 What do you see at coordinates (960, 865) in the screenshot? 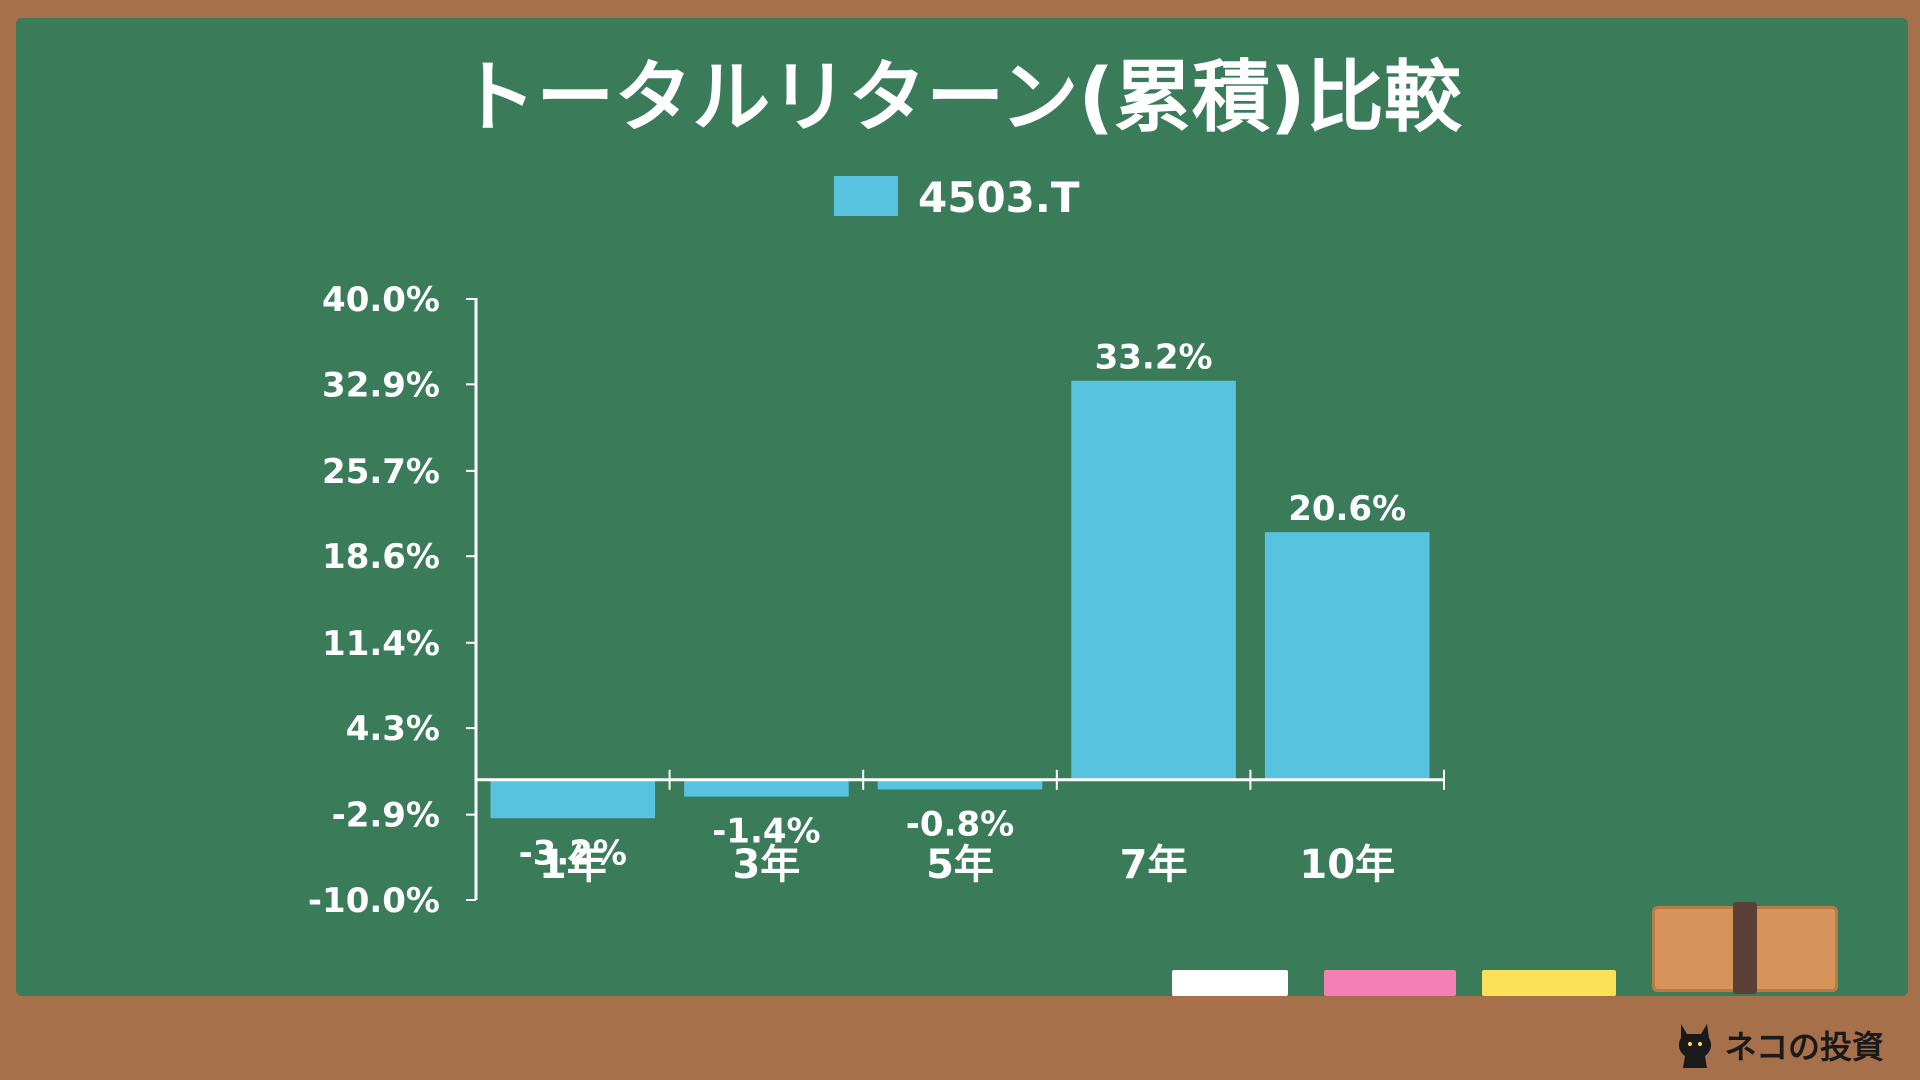
I see `x-tick-label: 5年` at bounding box center [960, 865].